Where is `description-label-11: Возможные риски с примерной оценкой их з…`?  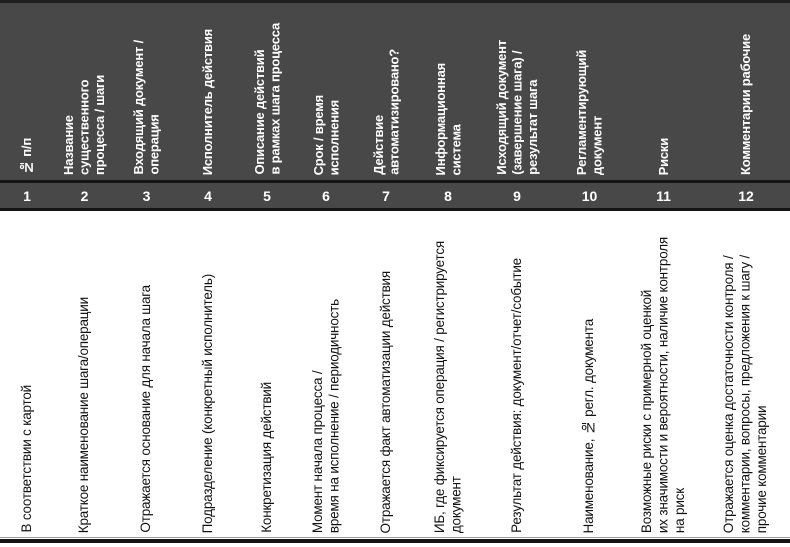
description-label-11: Возможные риски с примерной оценкой их з… is located at coordinates (662, 384).